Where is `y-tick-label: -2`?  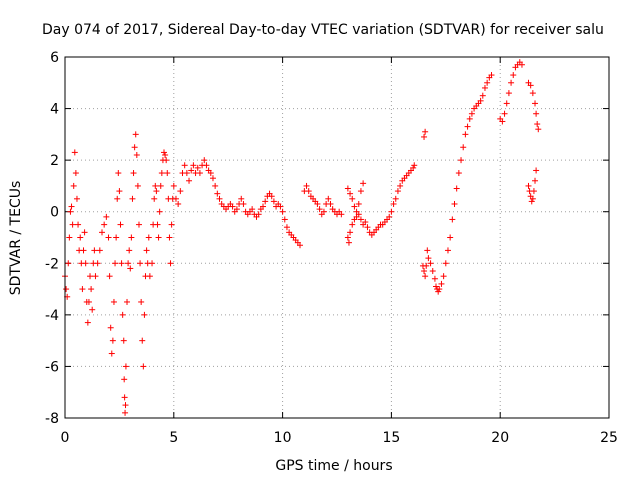 y-tick-label: -2 is located at coordinates (52, 264).